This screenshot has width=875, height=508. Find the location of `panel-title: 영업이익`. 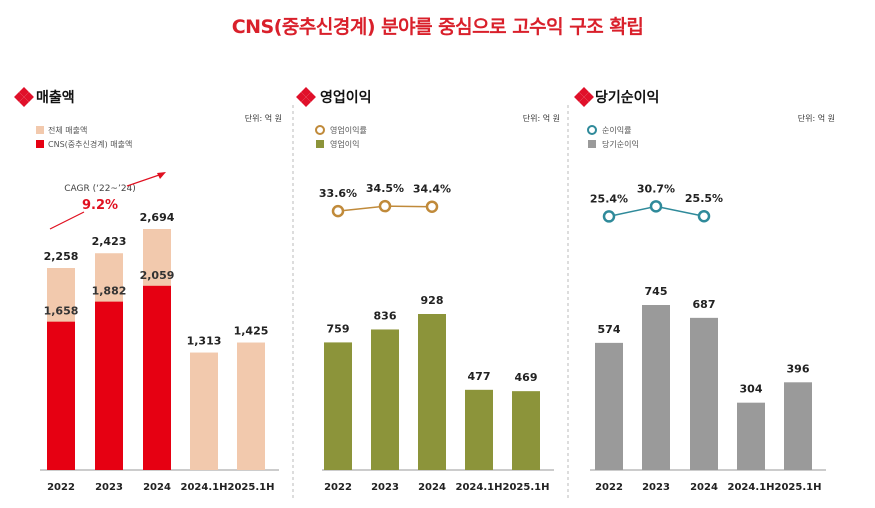

panel-title: 영업이익 is located at coordinates (346, 97).